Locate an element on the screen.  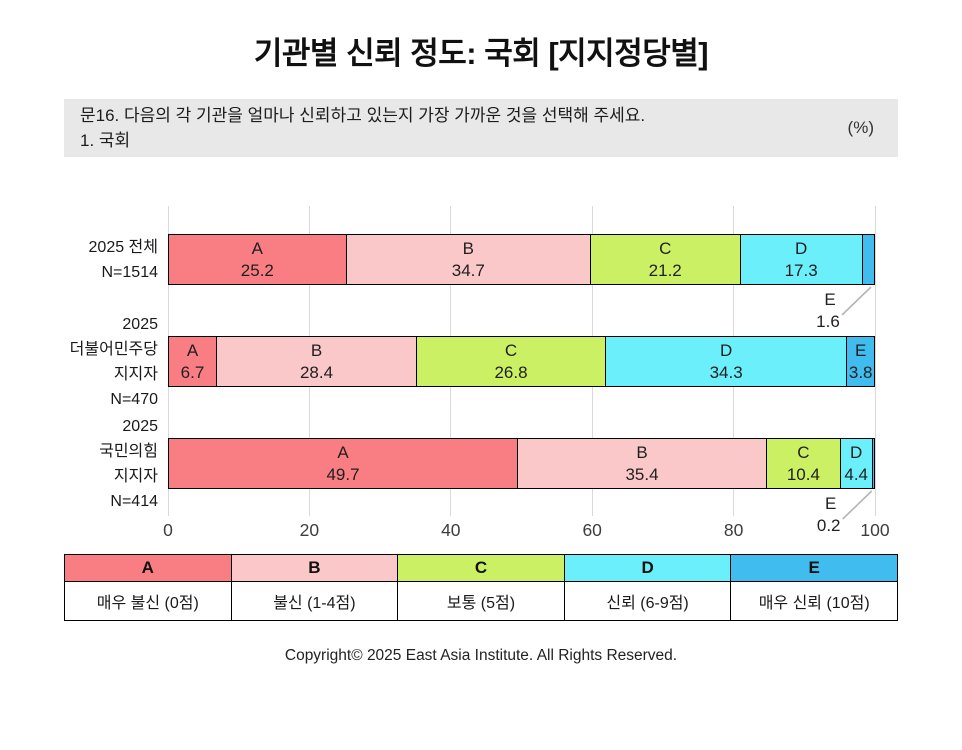
x-tick-60: 60 is located at coordinates (592, 530).